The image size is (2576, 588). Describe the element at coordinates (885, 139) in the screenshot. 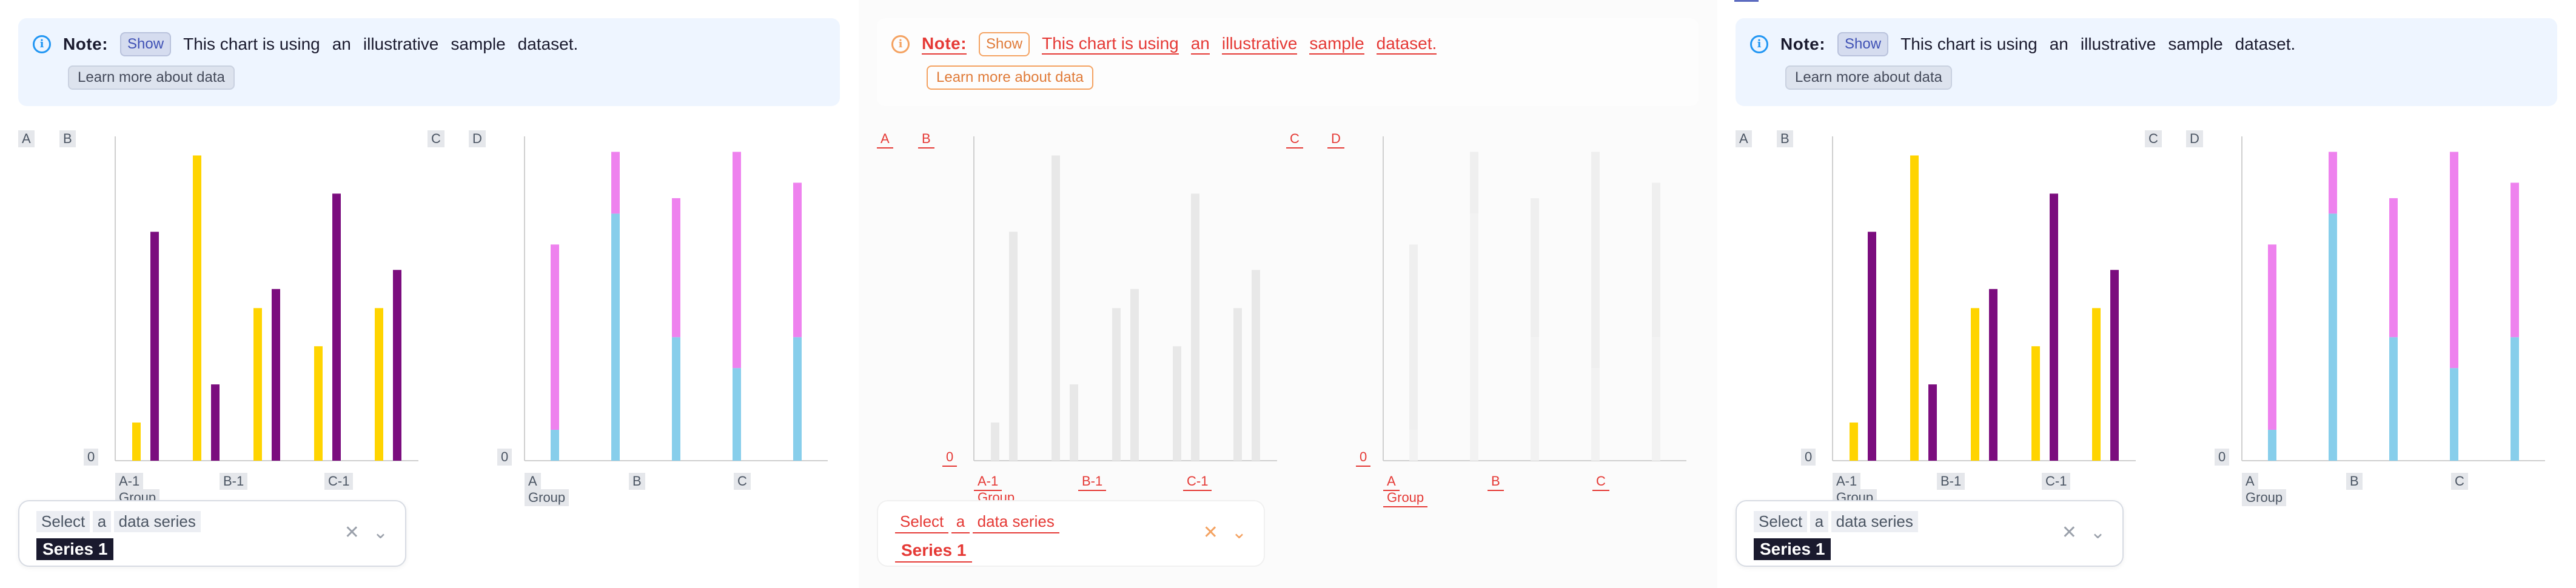

I see `legend-item-a: A` at that location.